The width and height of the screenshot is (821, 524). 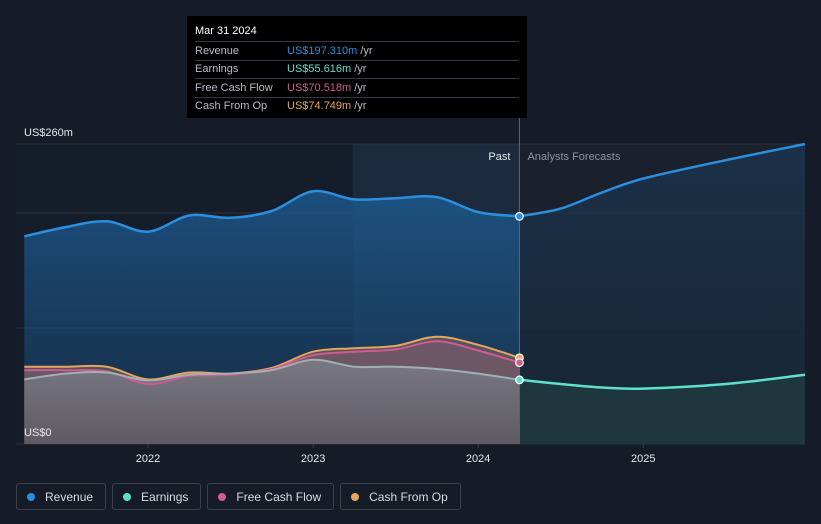 I want to click on tooltip-row-cash-from-op: Cash From Op US$74.749m /yr, so click(x=357, y=106).